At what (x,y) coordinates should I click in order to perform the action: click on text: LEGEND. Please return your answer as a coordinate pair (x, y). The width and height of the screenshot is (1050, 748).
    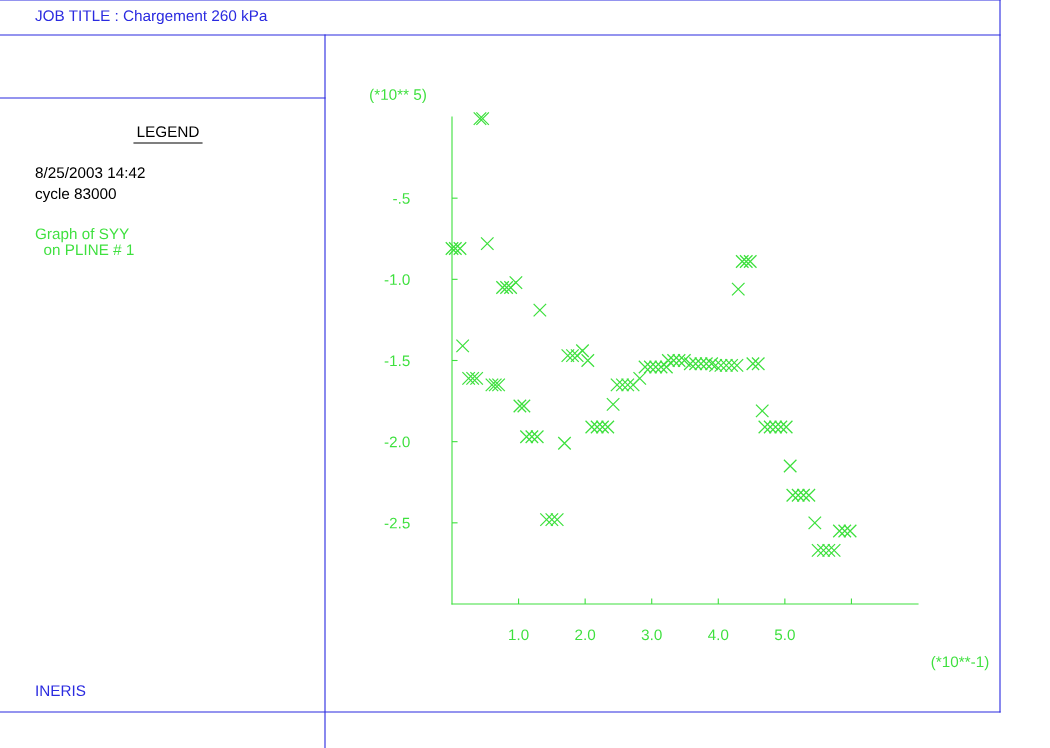
    Looking at the image, I should click on (168, 132).